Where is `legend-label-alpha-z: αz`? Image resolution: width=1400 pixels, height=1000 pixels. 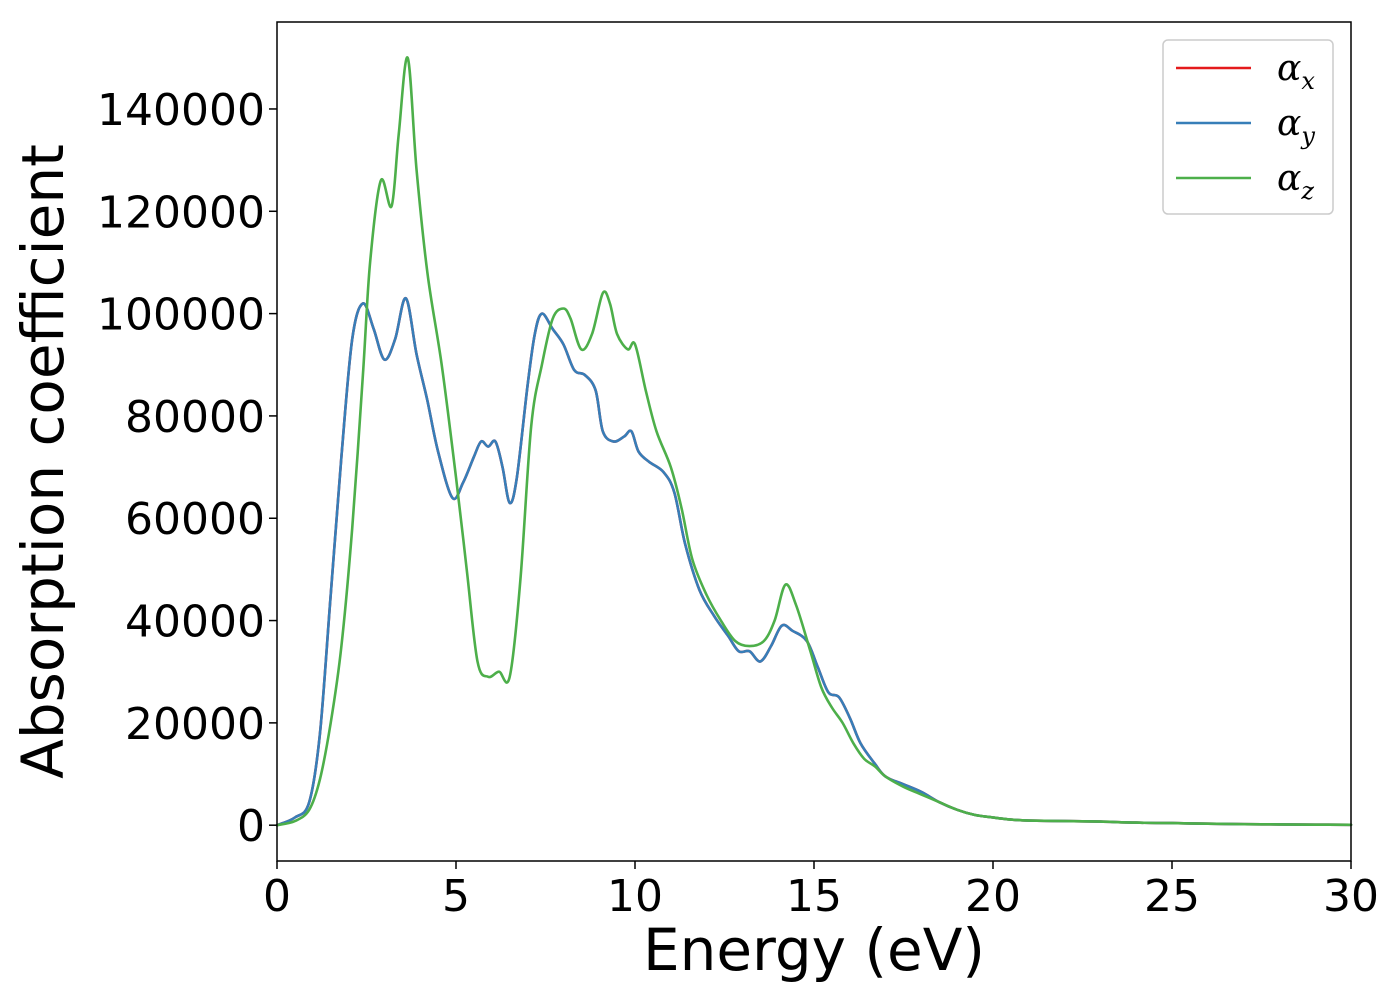 legend-label-alpha-z: αz is located at coordinates (1295, 181).